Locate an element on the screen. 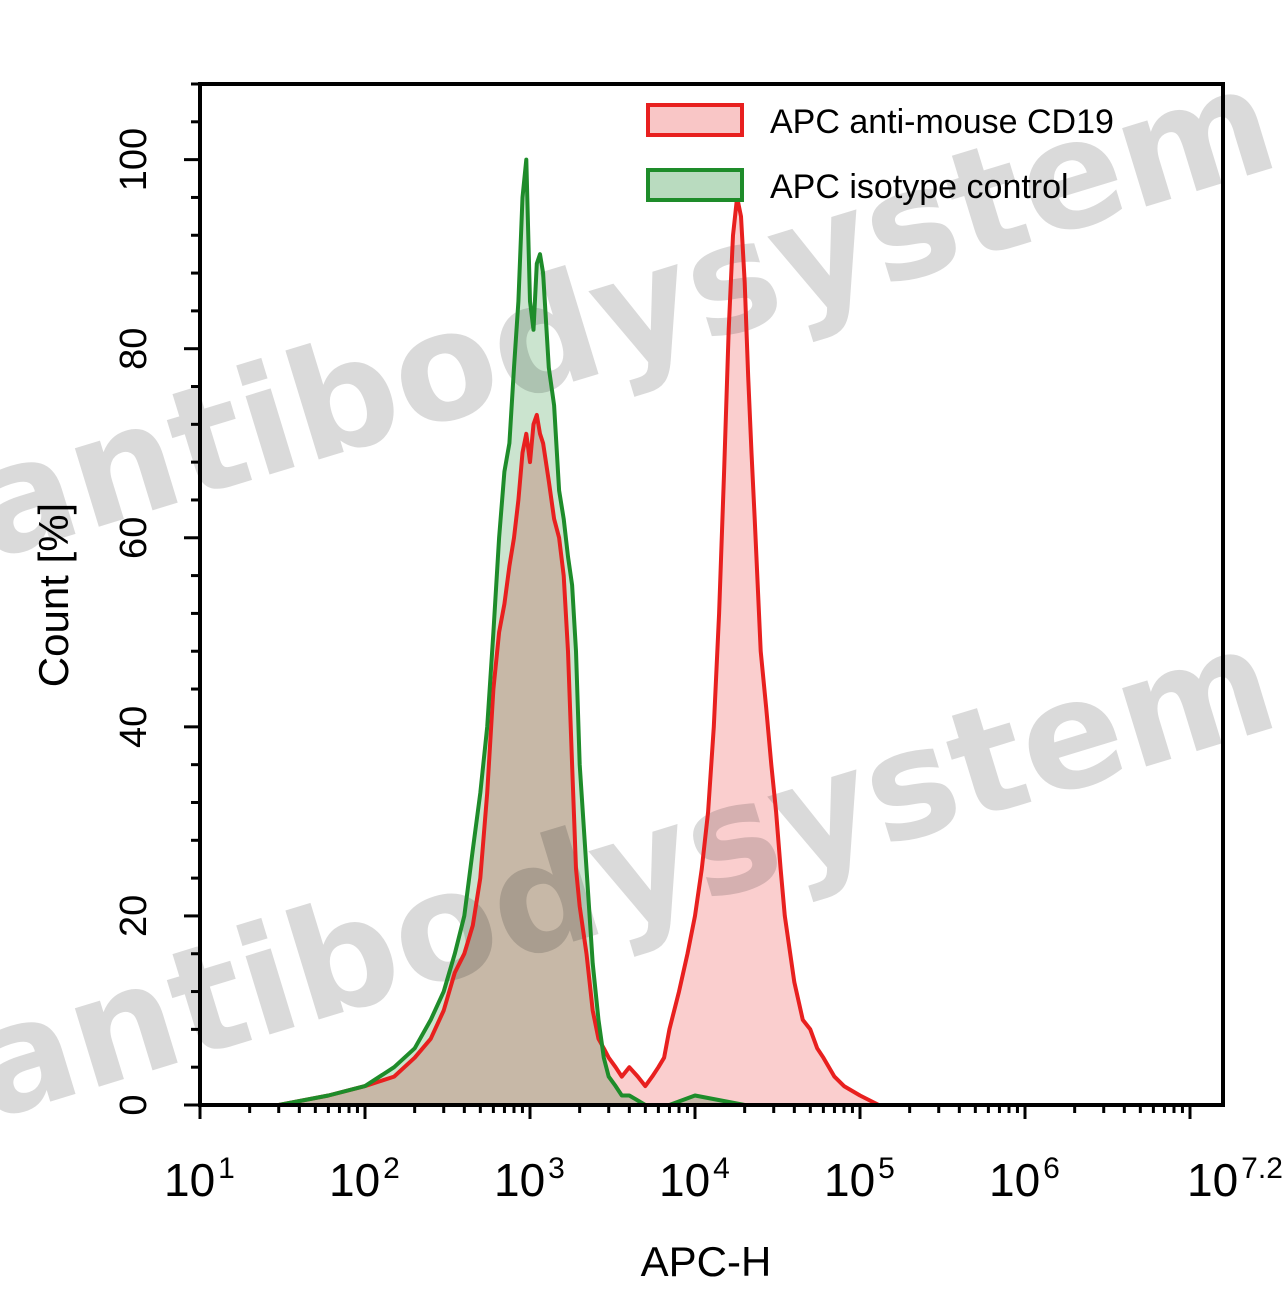 The height and width of the screenshot is (1300, 1286). x-tick-label: 10 4 is located at coordinates (694, 1179).